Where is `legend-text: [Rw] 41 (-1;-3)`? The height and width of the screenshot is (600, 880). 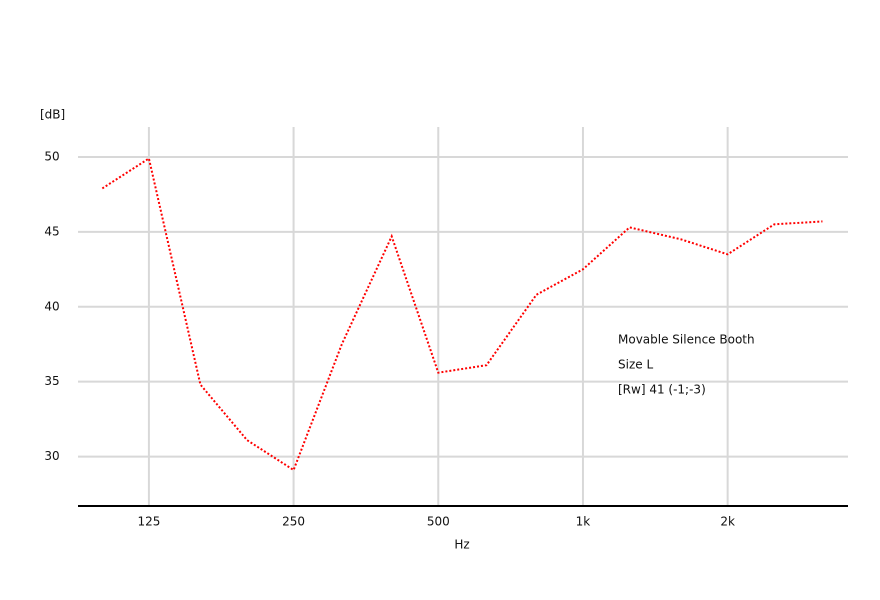
legend-text: [Rw] 41 (-1;-3) is located at coordinates (662, 390).